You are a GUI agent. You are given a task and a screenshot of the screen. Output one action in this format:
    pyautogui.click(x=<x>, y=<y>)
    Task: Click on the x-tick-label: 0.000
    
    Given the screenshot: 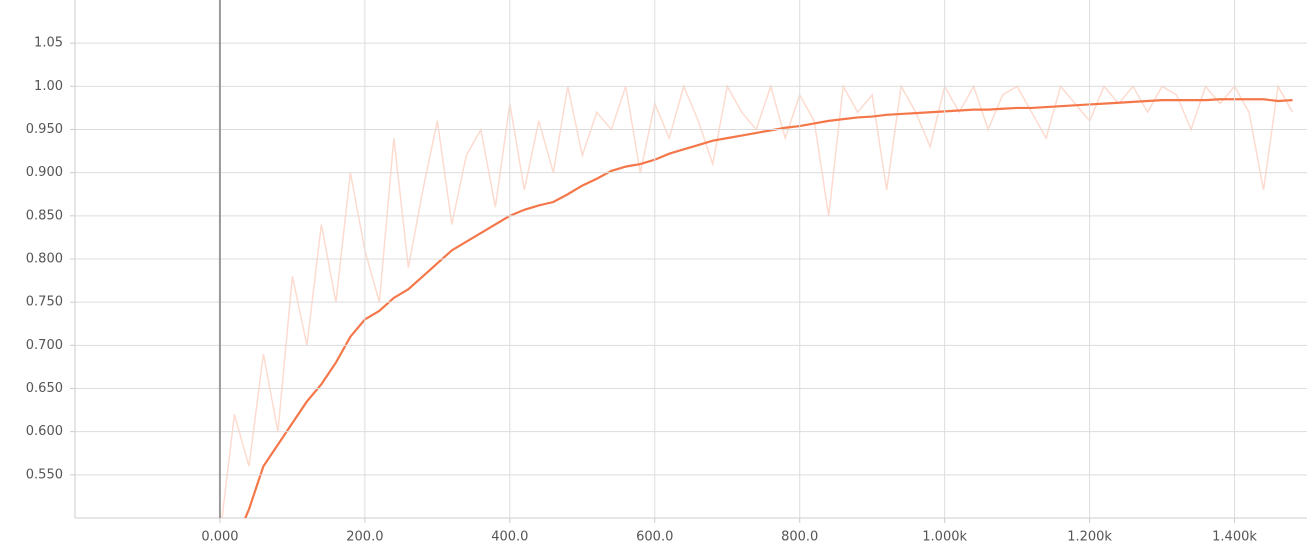 What is the action you would take?
    pyautogui.click(x=219, y=537)
    